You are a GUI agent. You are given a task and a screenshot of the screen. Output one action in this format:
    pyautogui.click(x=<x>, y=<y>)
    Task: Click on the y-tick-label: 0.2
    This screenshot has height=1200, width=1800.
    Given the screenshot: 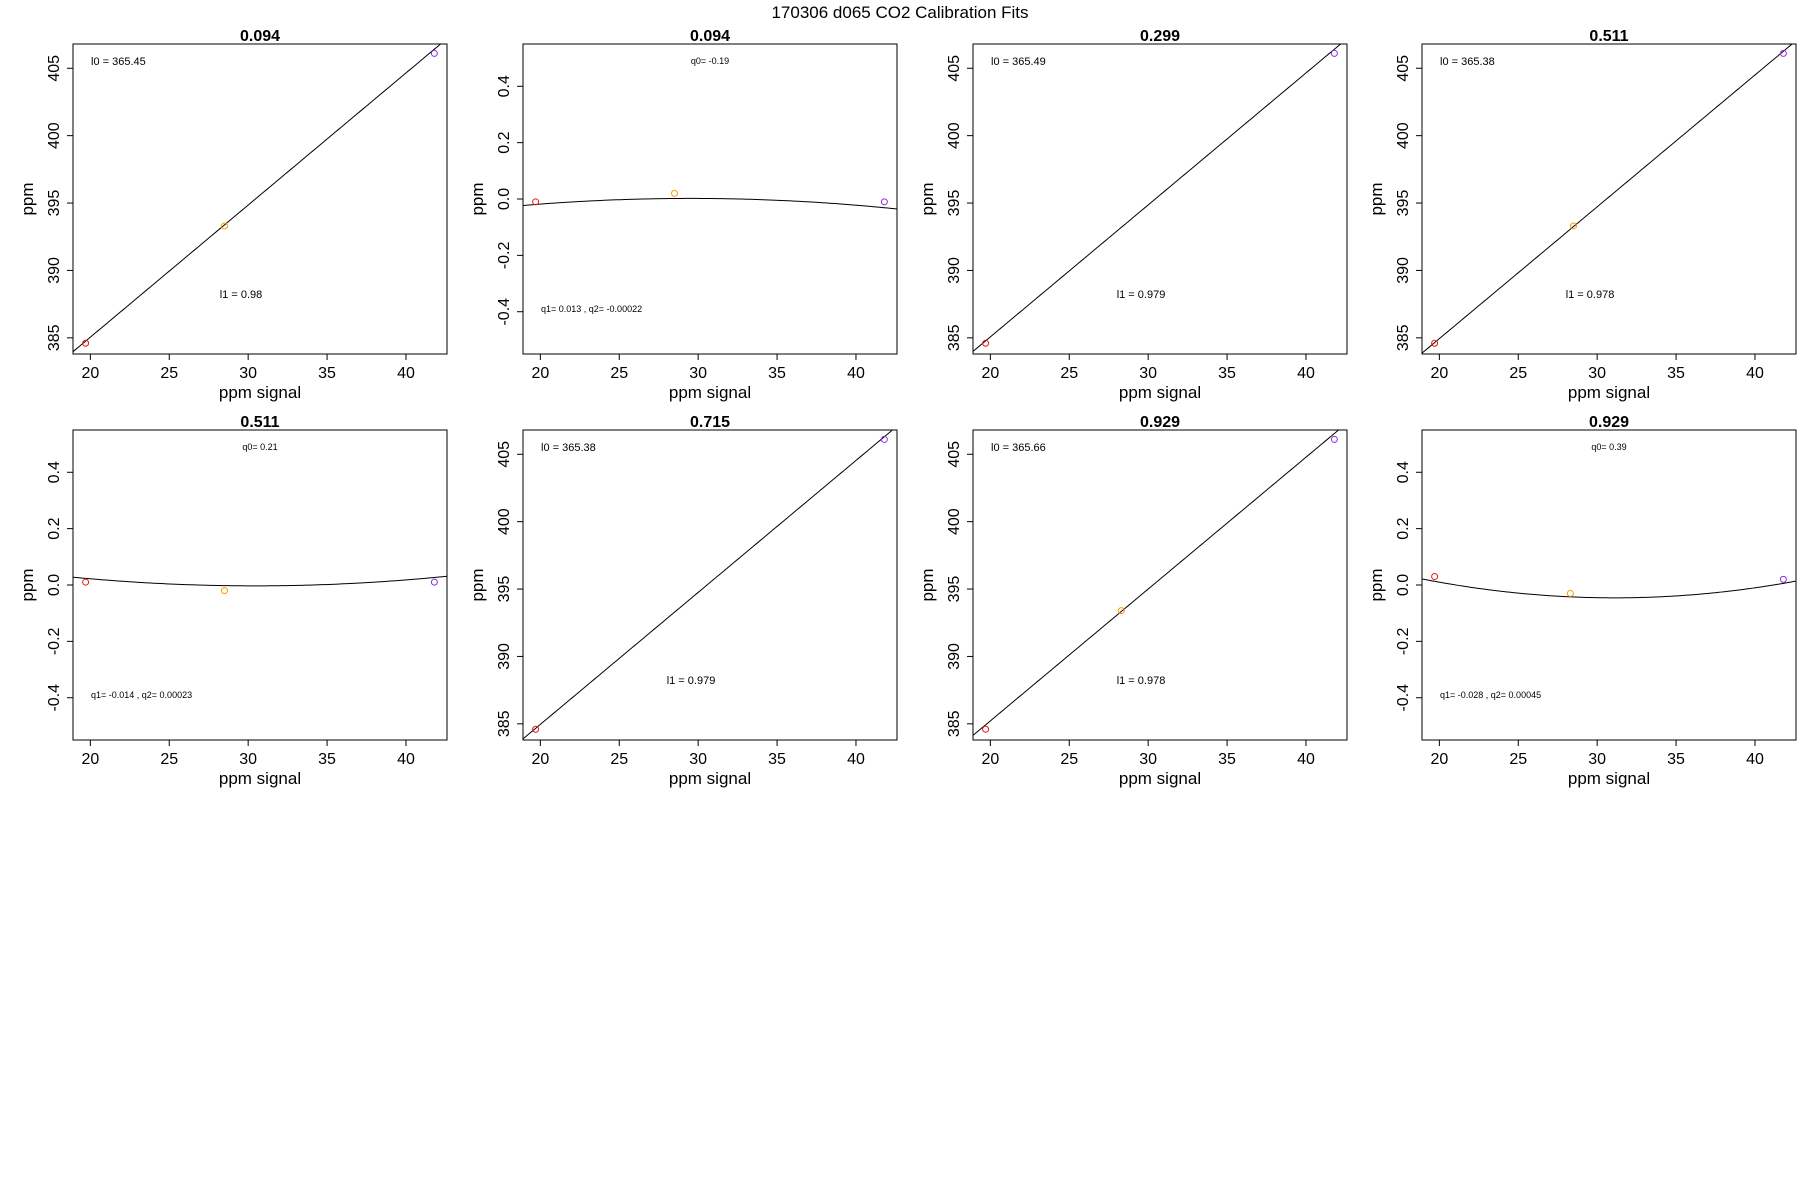 What is the action you would take?
    pyautogui.click(x=504, y=142)
    